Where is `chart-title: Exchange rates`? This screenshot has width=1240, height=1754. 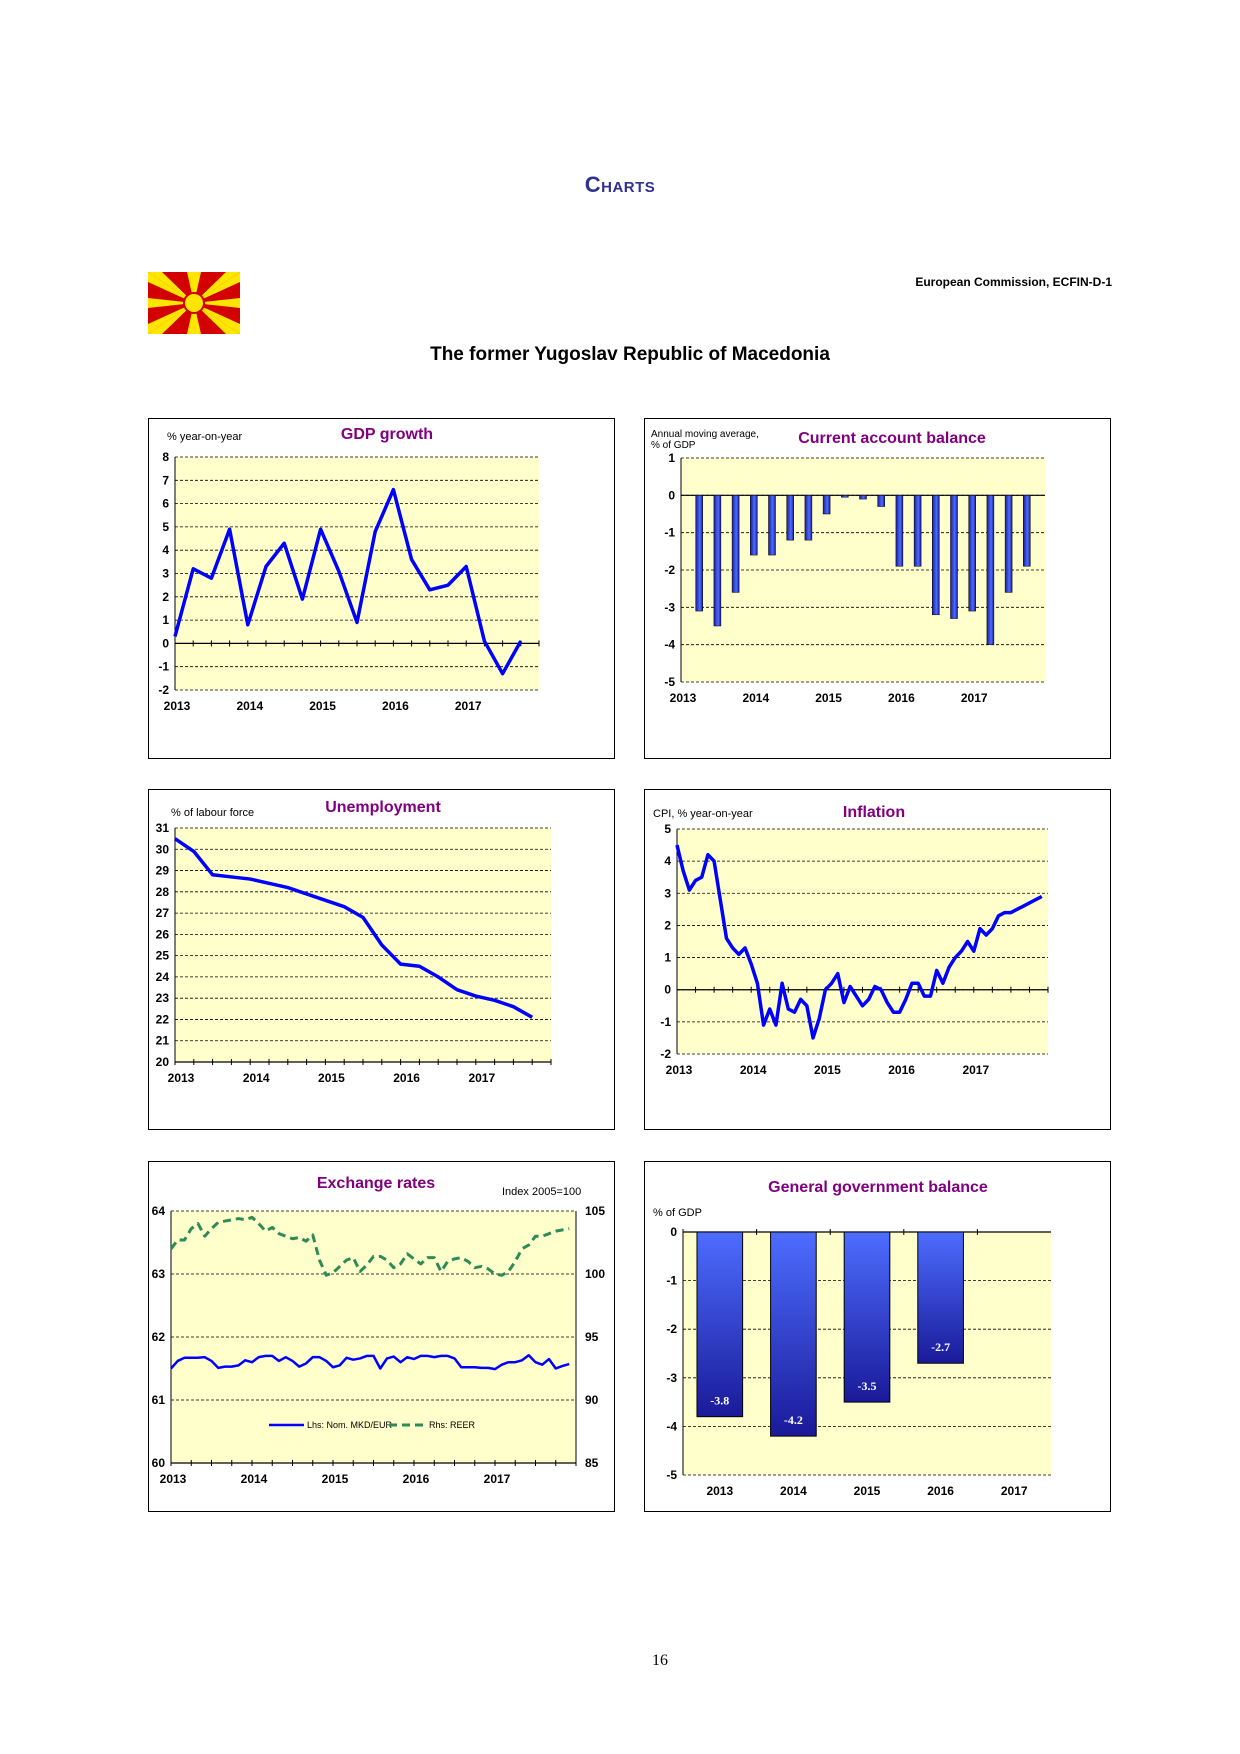 chart-title: Exchange rates is located at coordinates (376, 1183).